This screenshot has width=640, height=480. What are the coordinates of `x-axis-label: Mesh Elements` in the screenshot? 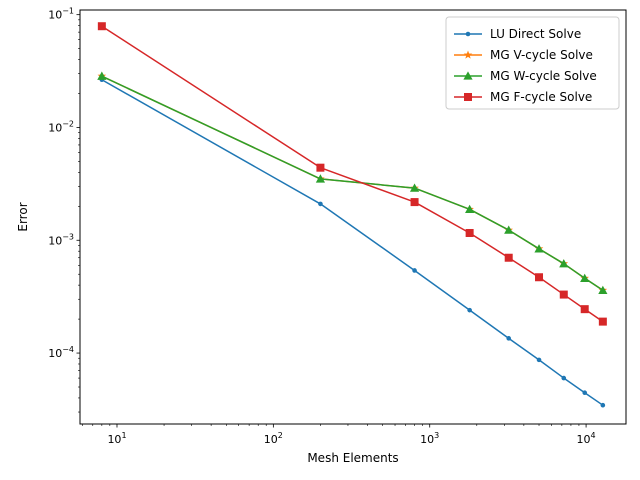 It's located at (352, 458).